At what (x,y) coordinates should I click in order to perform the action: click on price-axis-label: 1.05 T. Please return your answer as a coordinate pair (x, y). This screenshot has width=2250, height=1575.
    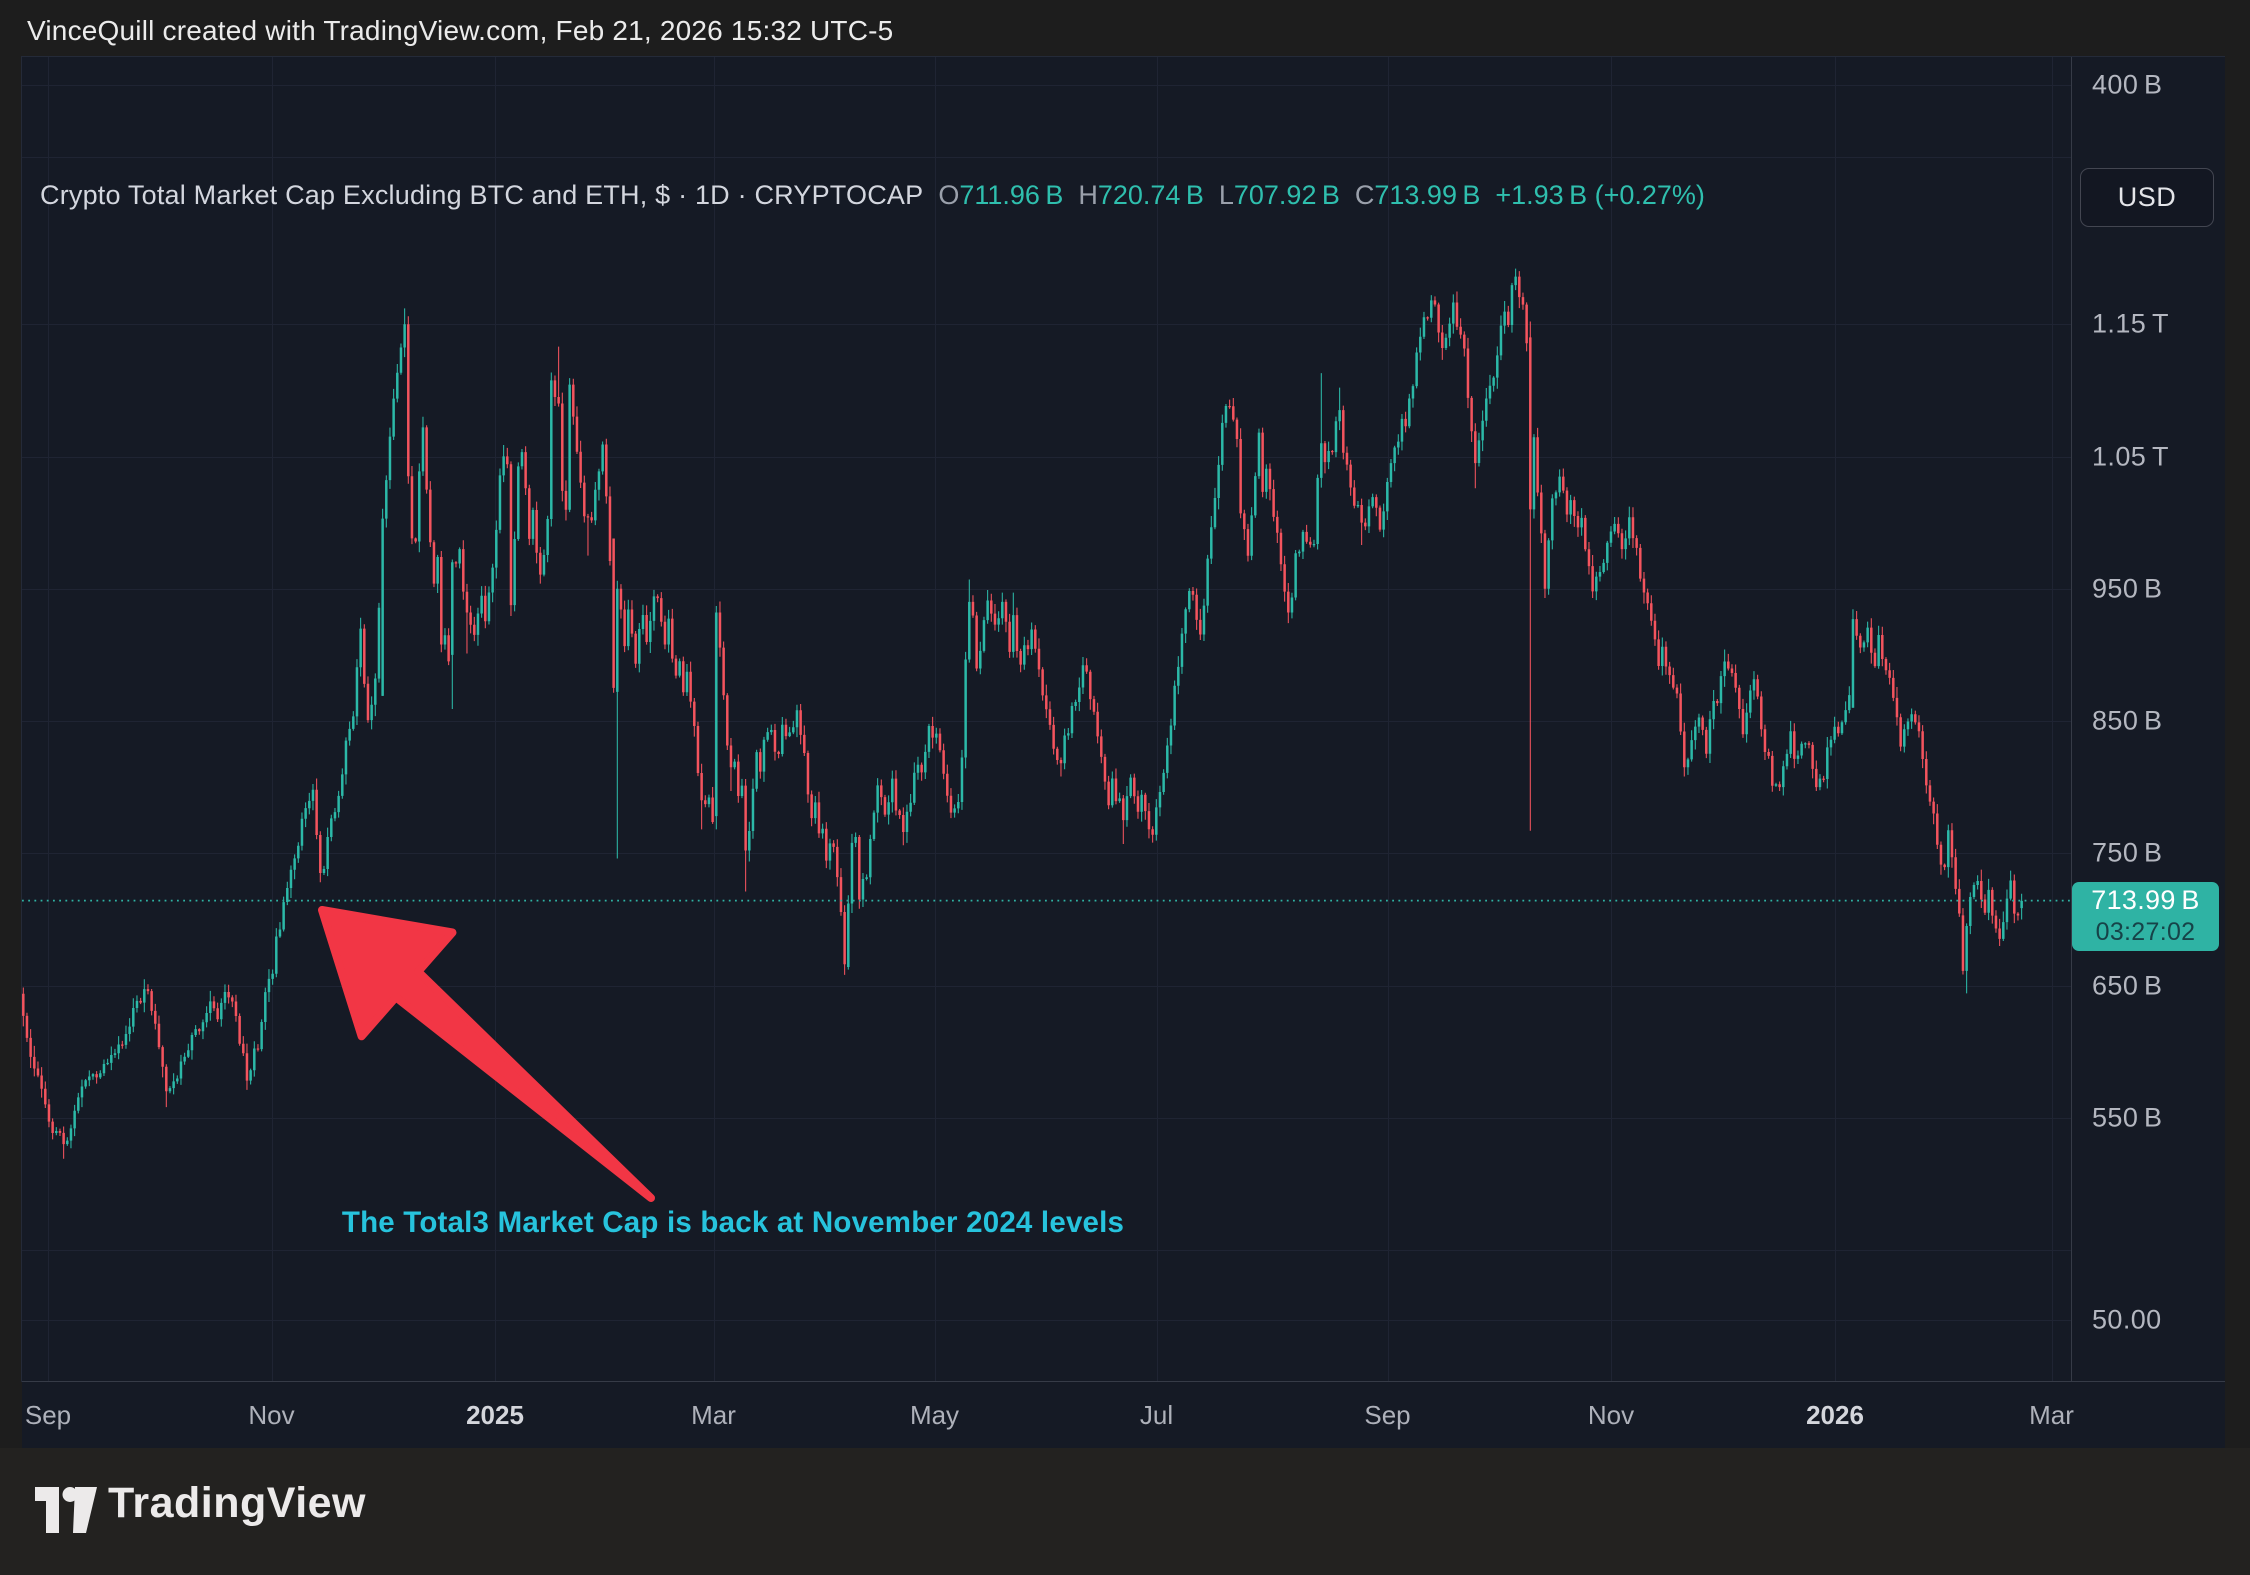
    Looking at the image, I should click on (2130, 456).